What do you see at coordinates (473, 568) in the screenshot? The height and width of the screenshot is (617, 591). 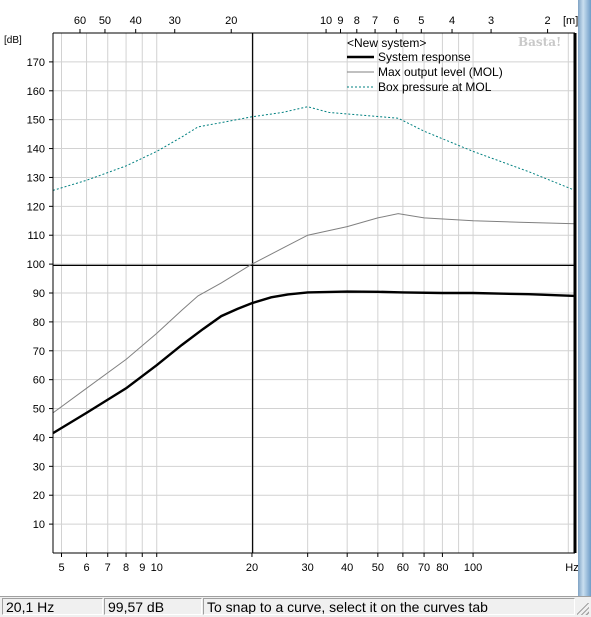 I see `x-tick-label: 100` at bounding box center [473, 568].